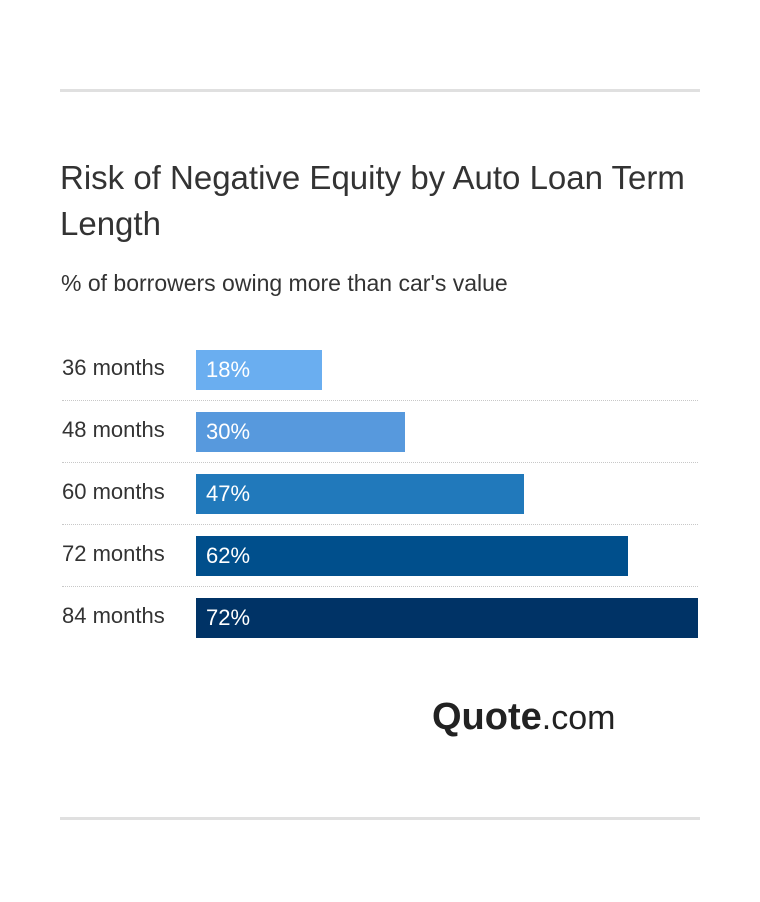 The width and height of the screenshot is (760, 902). I want to click on value-label: 62%, so click(228, 555).